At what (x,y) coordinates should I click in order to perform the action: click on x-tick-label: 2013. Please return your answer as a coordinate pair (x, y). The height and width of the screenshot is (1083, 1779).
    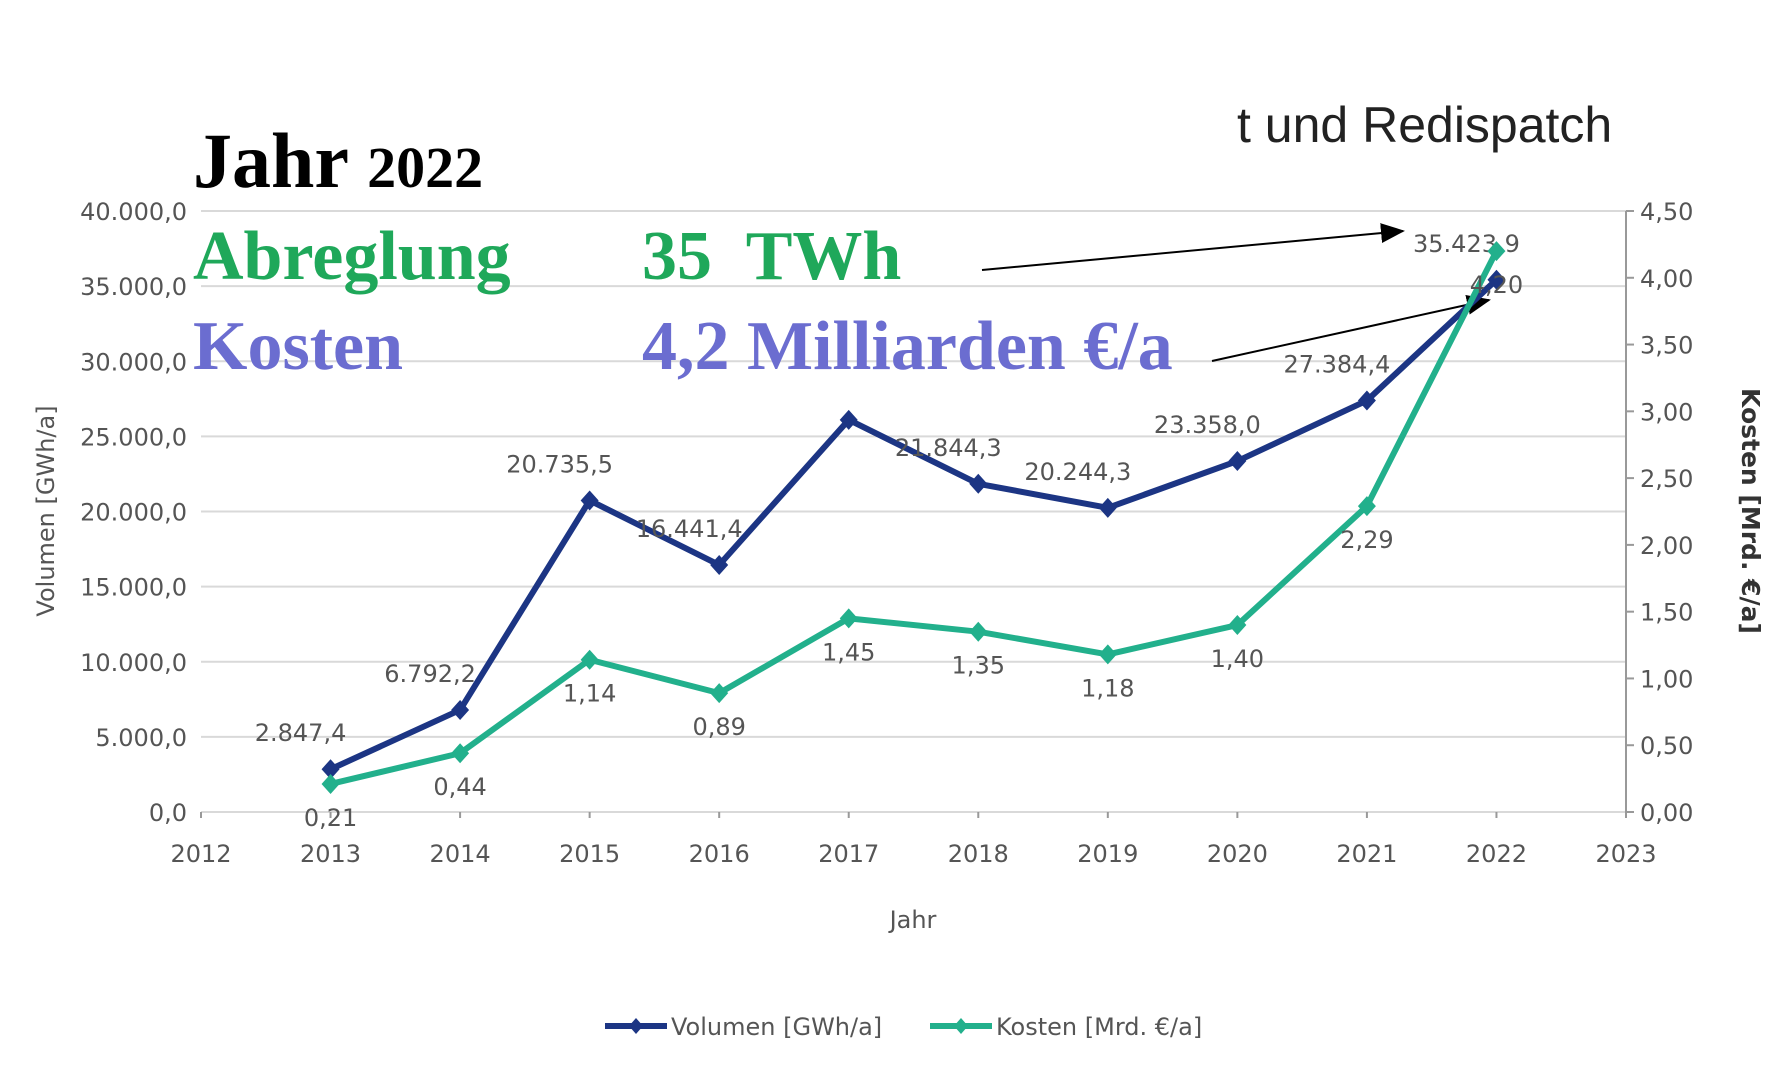
    Looking at the image, I should click on (330, 854).